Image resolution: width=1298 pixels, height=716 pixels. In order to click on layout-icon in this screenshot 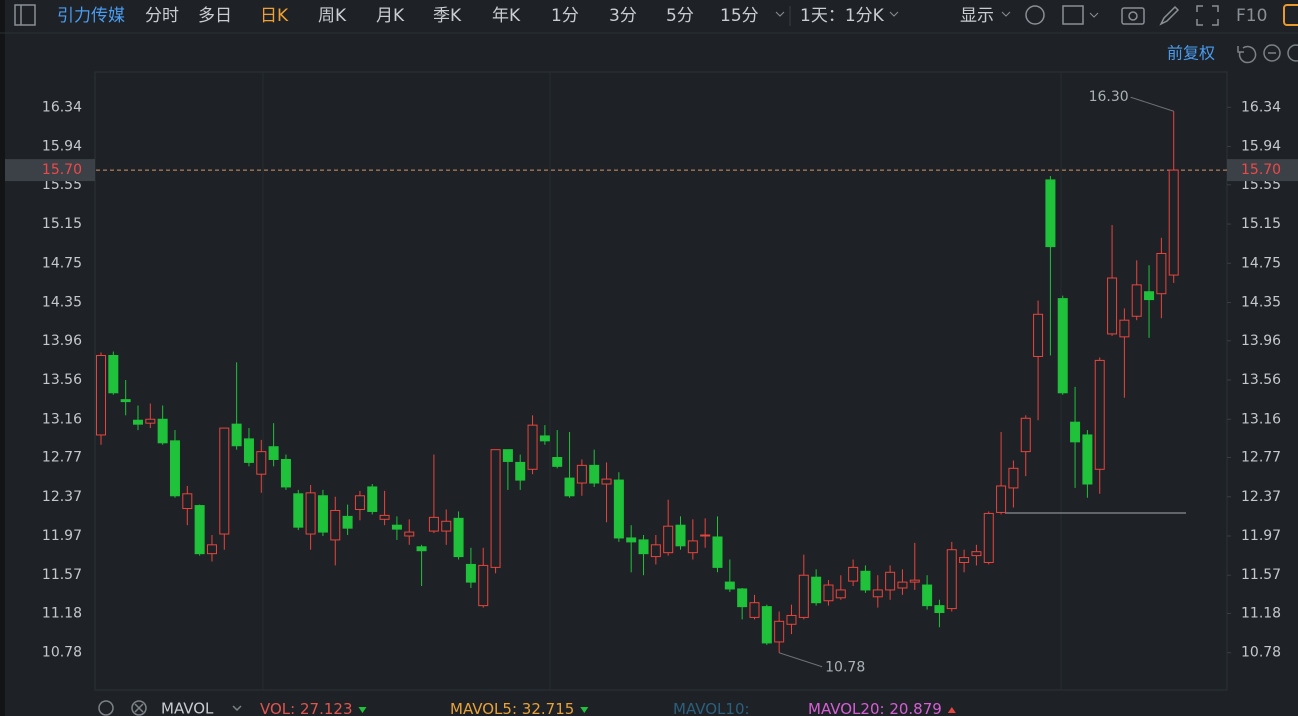, I will do `click(1073, 15)`.